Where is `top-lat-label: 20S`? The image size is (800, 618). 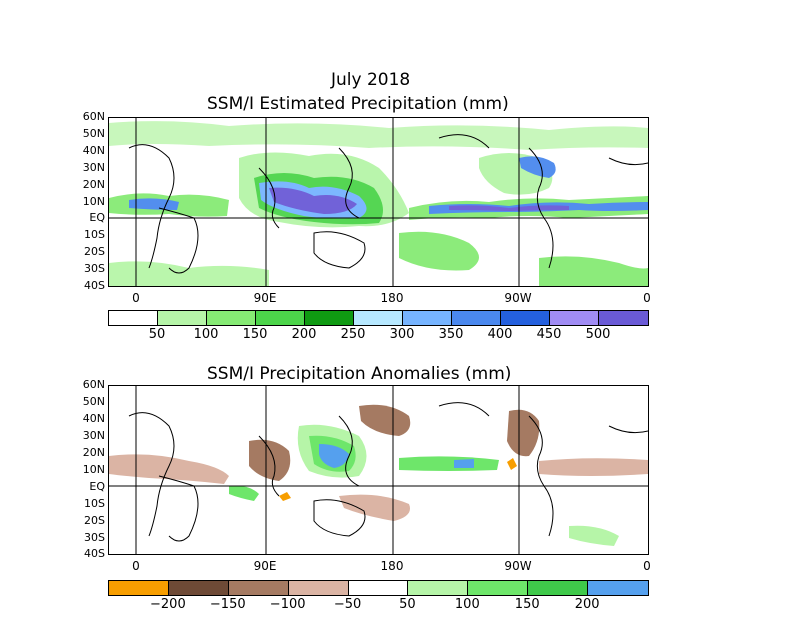 top-lat-label: 20S is located at coordinates (94, 251).